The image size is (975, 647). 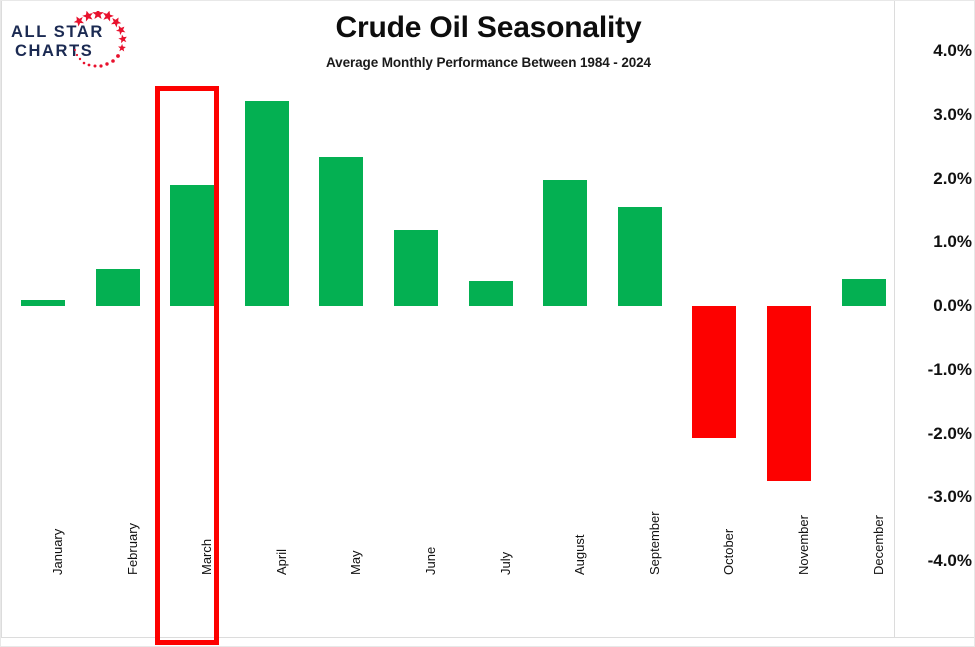 What do you see at coordinates (639, 256) in the screenshot?
I see `bar-september` at bounding box center [639, 256].